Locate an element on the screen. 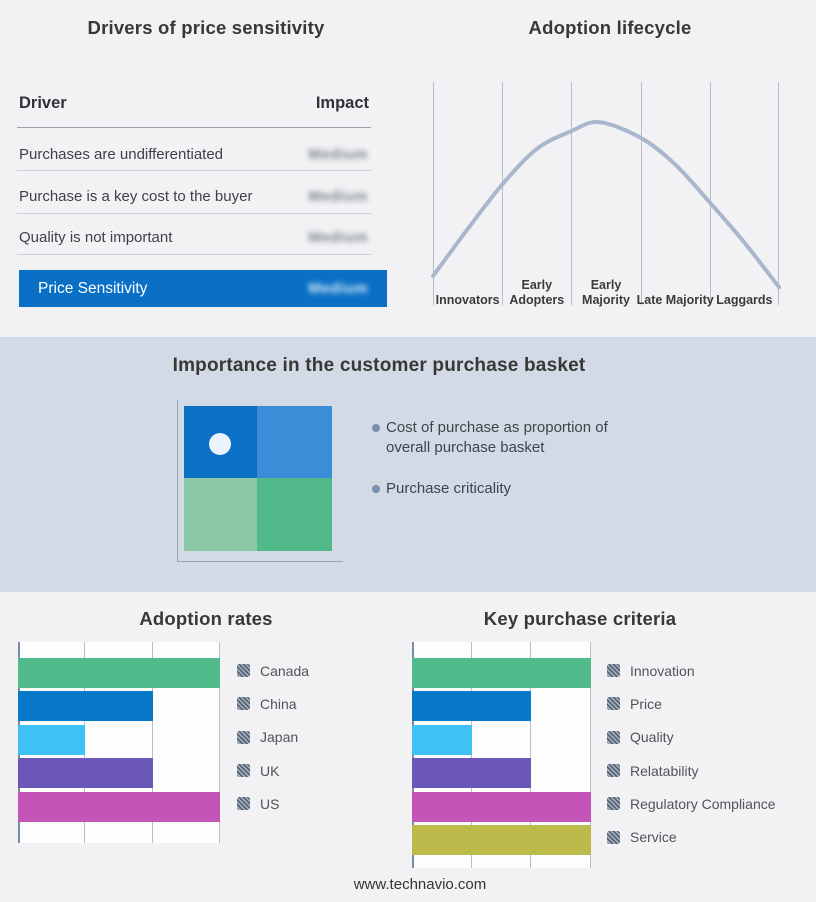  quadrant-bottom-right is located at coordinates (294, 514).